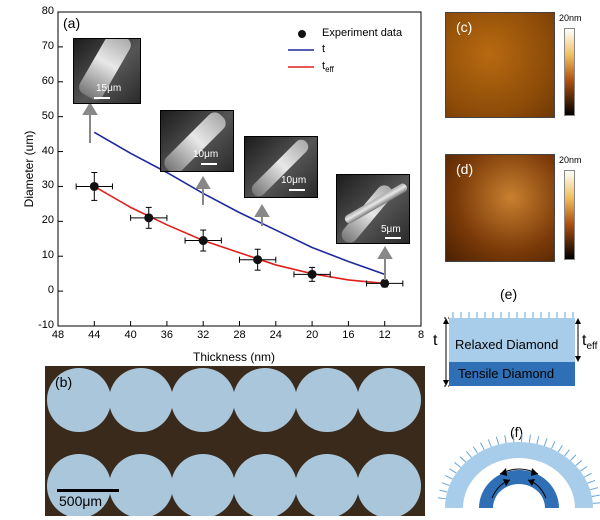  What do you see at coordinates (324, 49) in the screenshot?
I see `legend-t-label: t` at bounding box center [324, 49].